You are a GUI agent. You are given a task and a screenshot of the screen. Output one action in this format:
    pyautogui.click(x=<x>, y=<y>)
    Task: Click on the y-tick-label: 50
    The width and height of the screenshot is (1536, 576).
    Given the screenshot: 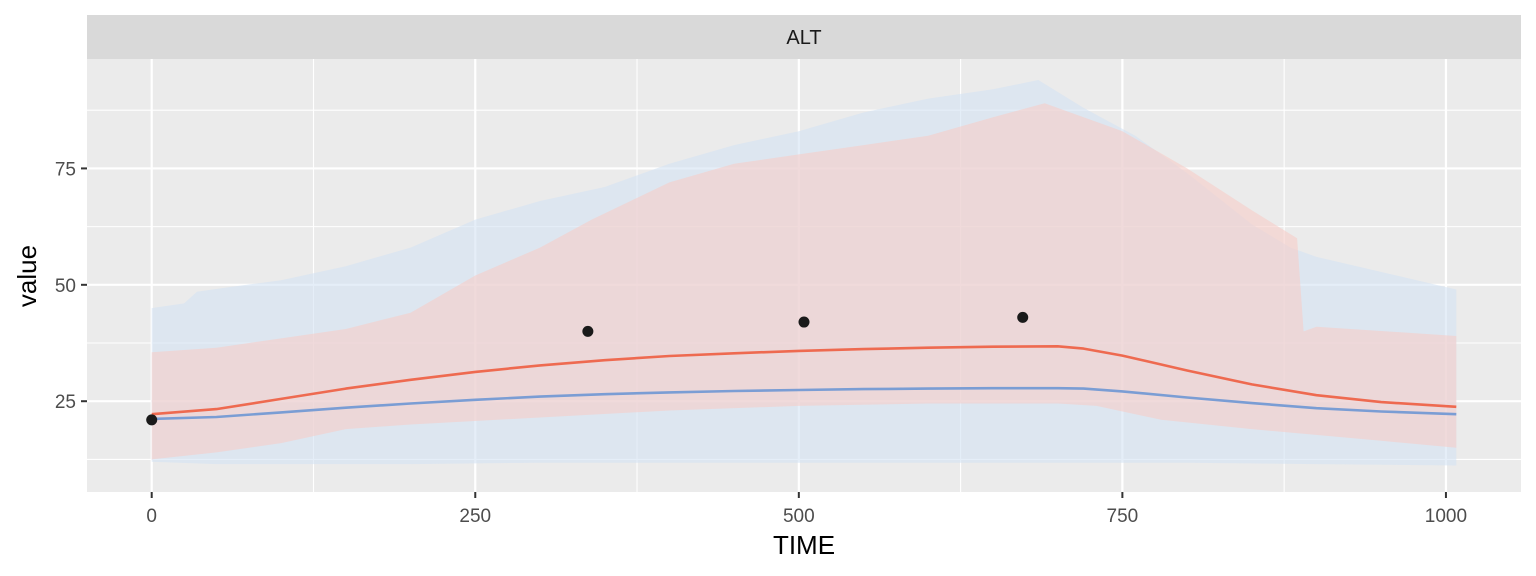 What is the action you would take?
    pyautogui.click(x=65, y=286)
    